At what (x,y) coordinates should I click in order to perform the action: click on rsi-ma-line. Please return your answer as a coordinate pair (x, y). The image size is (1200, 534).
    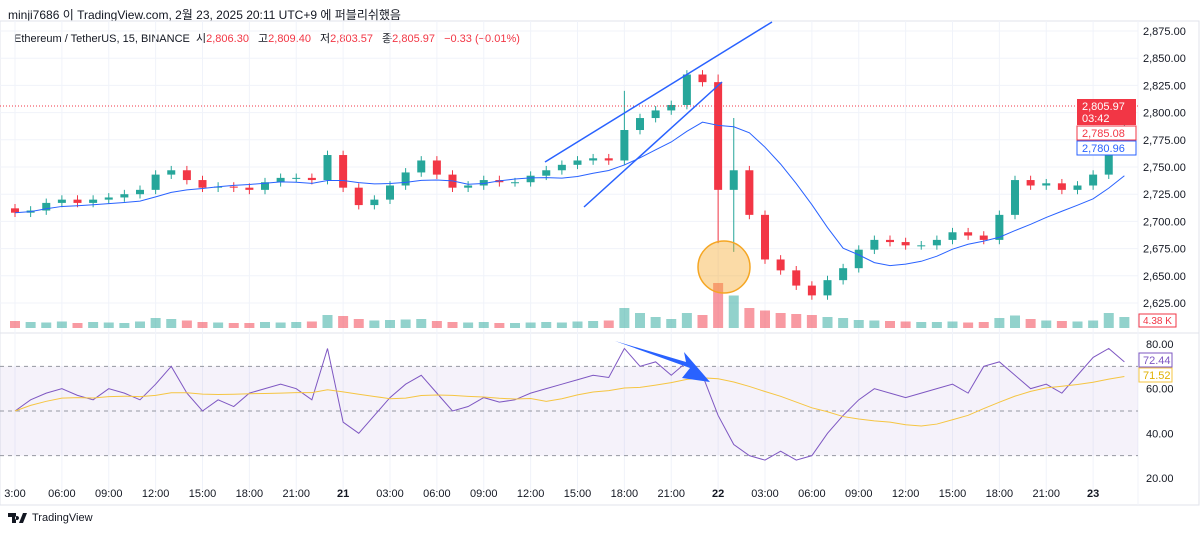
    Looking at the image, I should click on (569, 401).